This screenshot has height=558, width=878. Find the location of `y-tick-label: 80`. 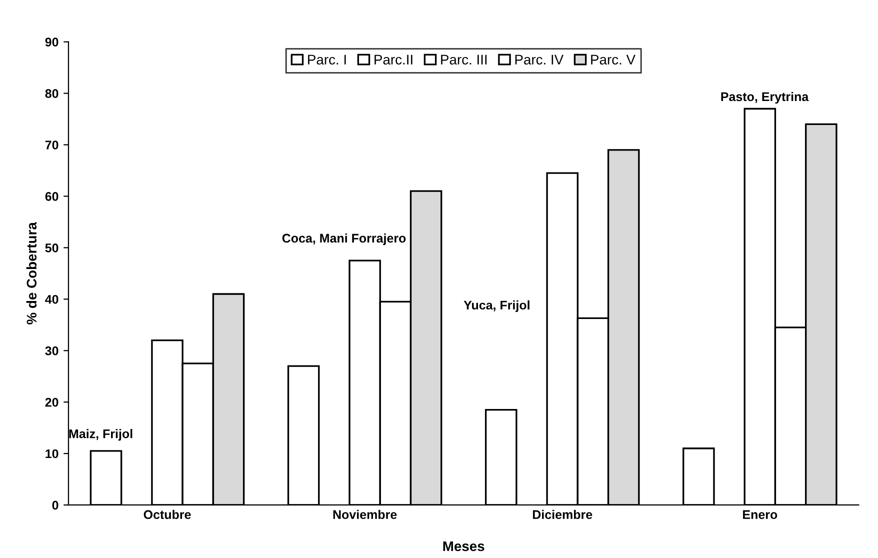

y-tick-label: 80 is located at coordinates (51, 93).